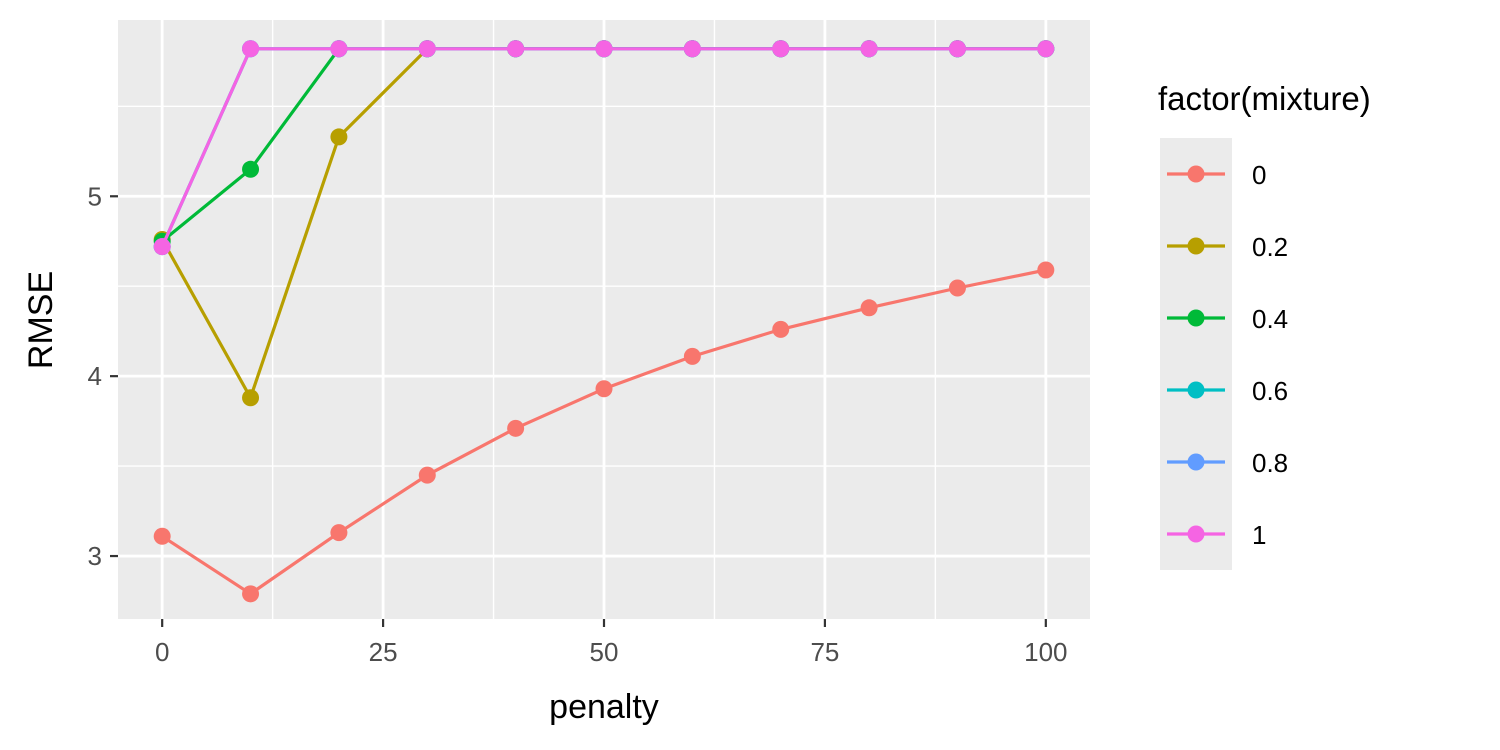  What do you see at coordinates (383, 652) in the screenshot?
I see `x-tick-label: 25` at bounding box center [383, 652].